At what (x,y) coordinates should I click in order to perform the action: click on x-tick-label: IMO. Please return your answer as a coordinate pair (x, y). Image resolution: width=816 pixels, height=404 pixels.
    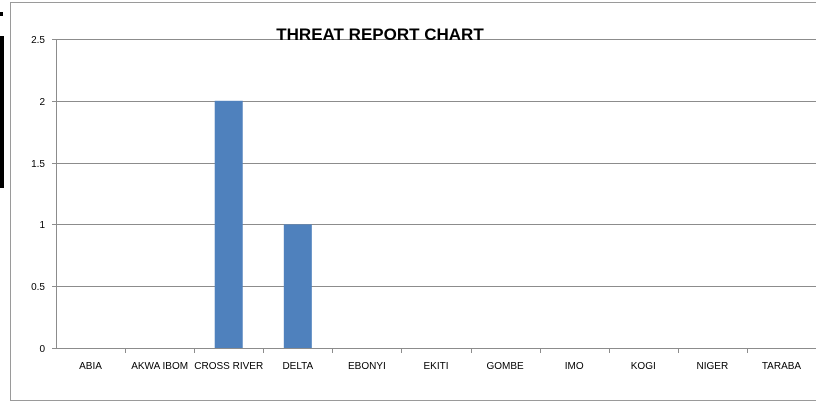
    Looking at the image, I should click on (574, 366).